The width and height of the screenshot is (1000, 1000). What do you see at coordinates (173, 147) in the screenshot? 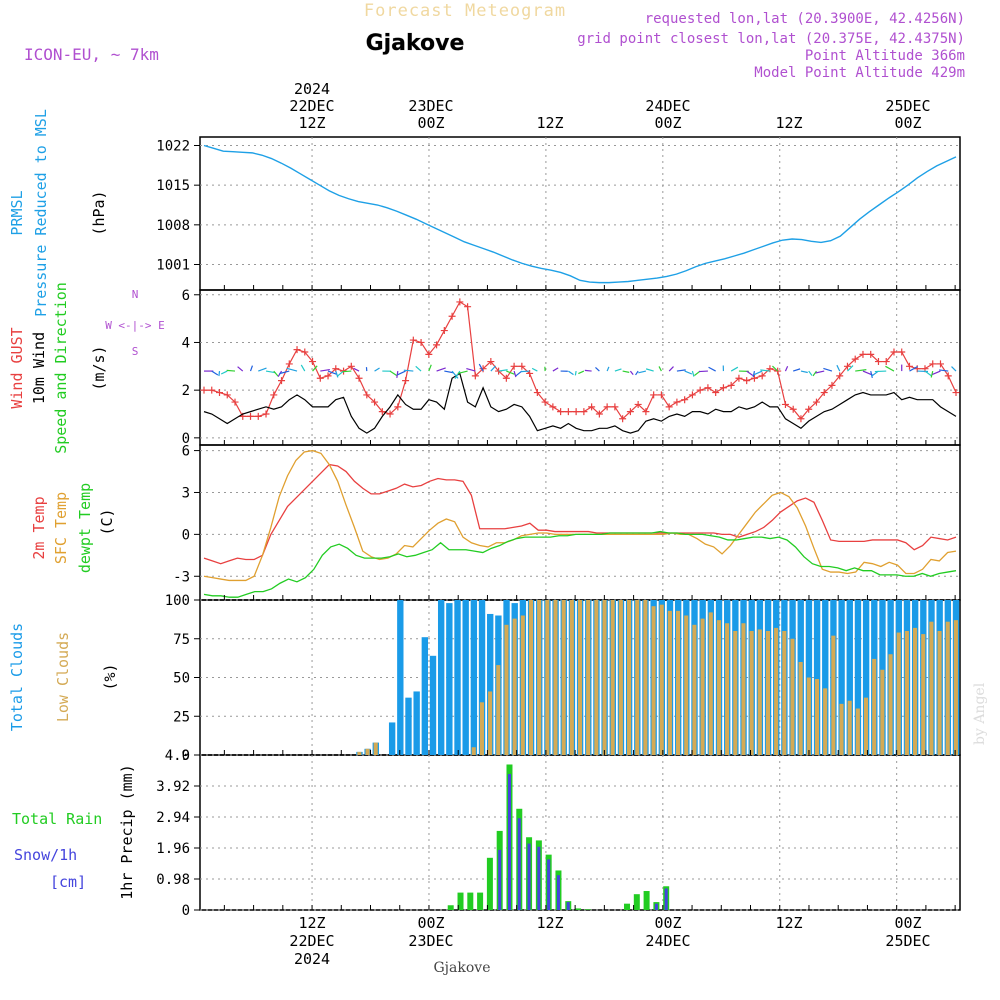
I see `y-tick-label: 1022` at bounding box center [173, 147].